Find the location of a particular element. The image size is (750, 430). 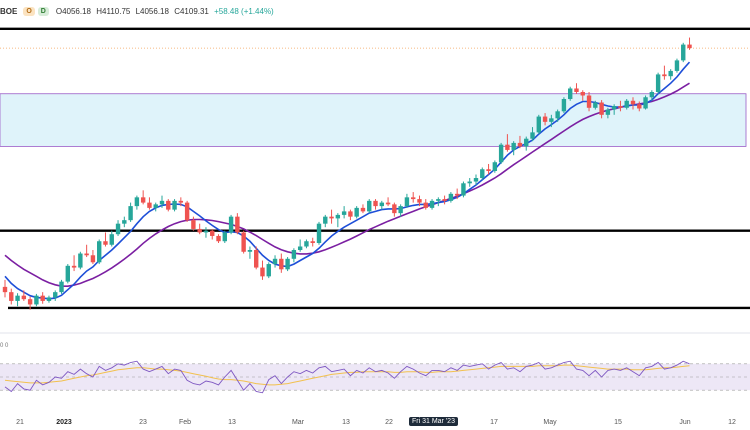

x-tick-label: Mar is located at coordinates (298, 422).